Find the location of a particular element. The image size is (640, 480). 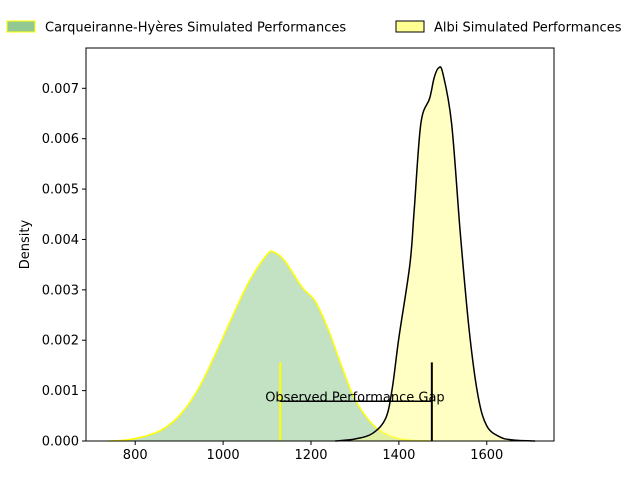

y-tick-label: 0.005 is located at coordinates (60, 190).